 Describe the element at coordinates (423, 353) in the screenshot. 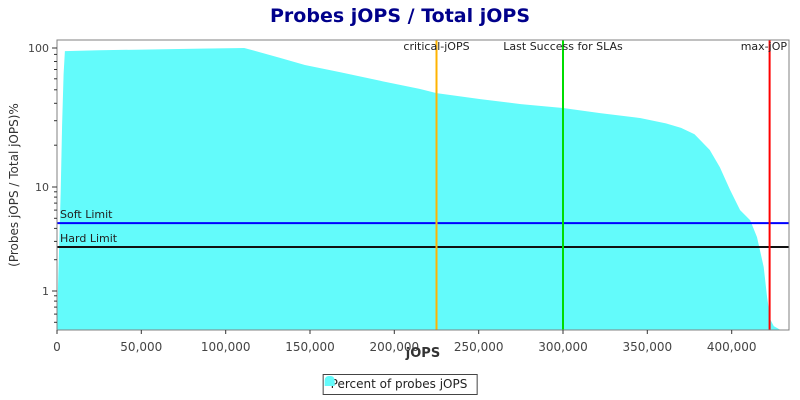

I see `x-axis-title: jOPS` at that location.